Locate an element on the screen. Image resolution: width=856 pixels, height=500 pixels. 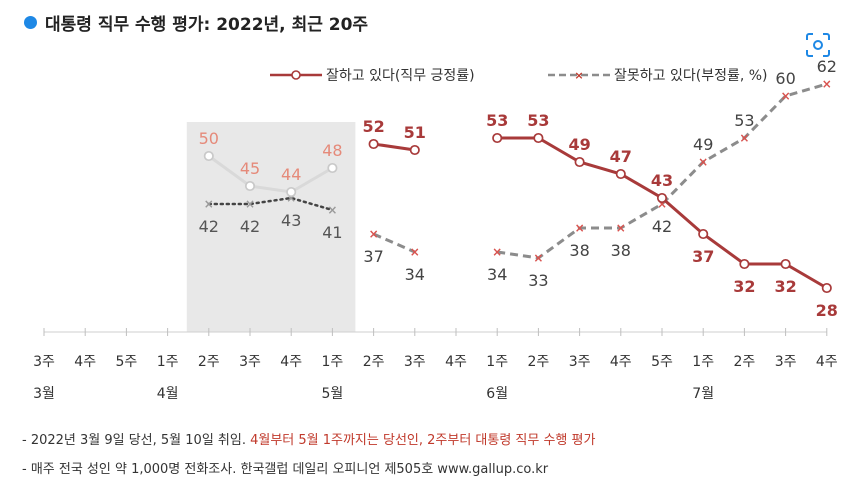
positive-value-label: 45 is located at coordinates (250, 168).